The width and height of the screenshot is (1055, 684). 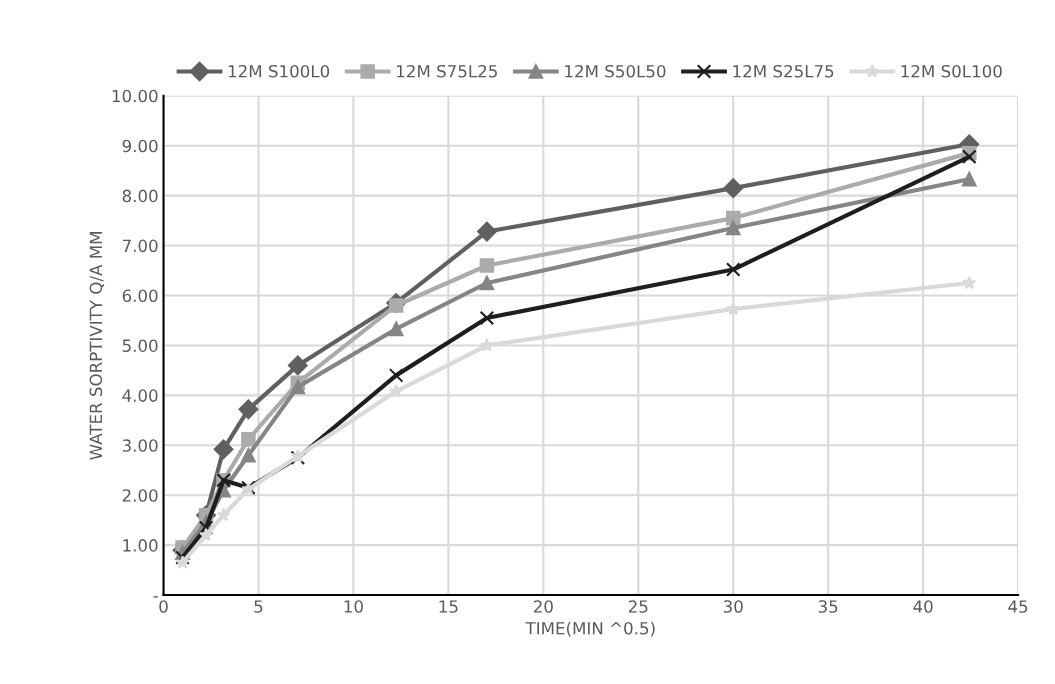 I want to click on x-tick-label: 30, so click(x=733, y=606).